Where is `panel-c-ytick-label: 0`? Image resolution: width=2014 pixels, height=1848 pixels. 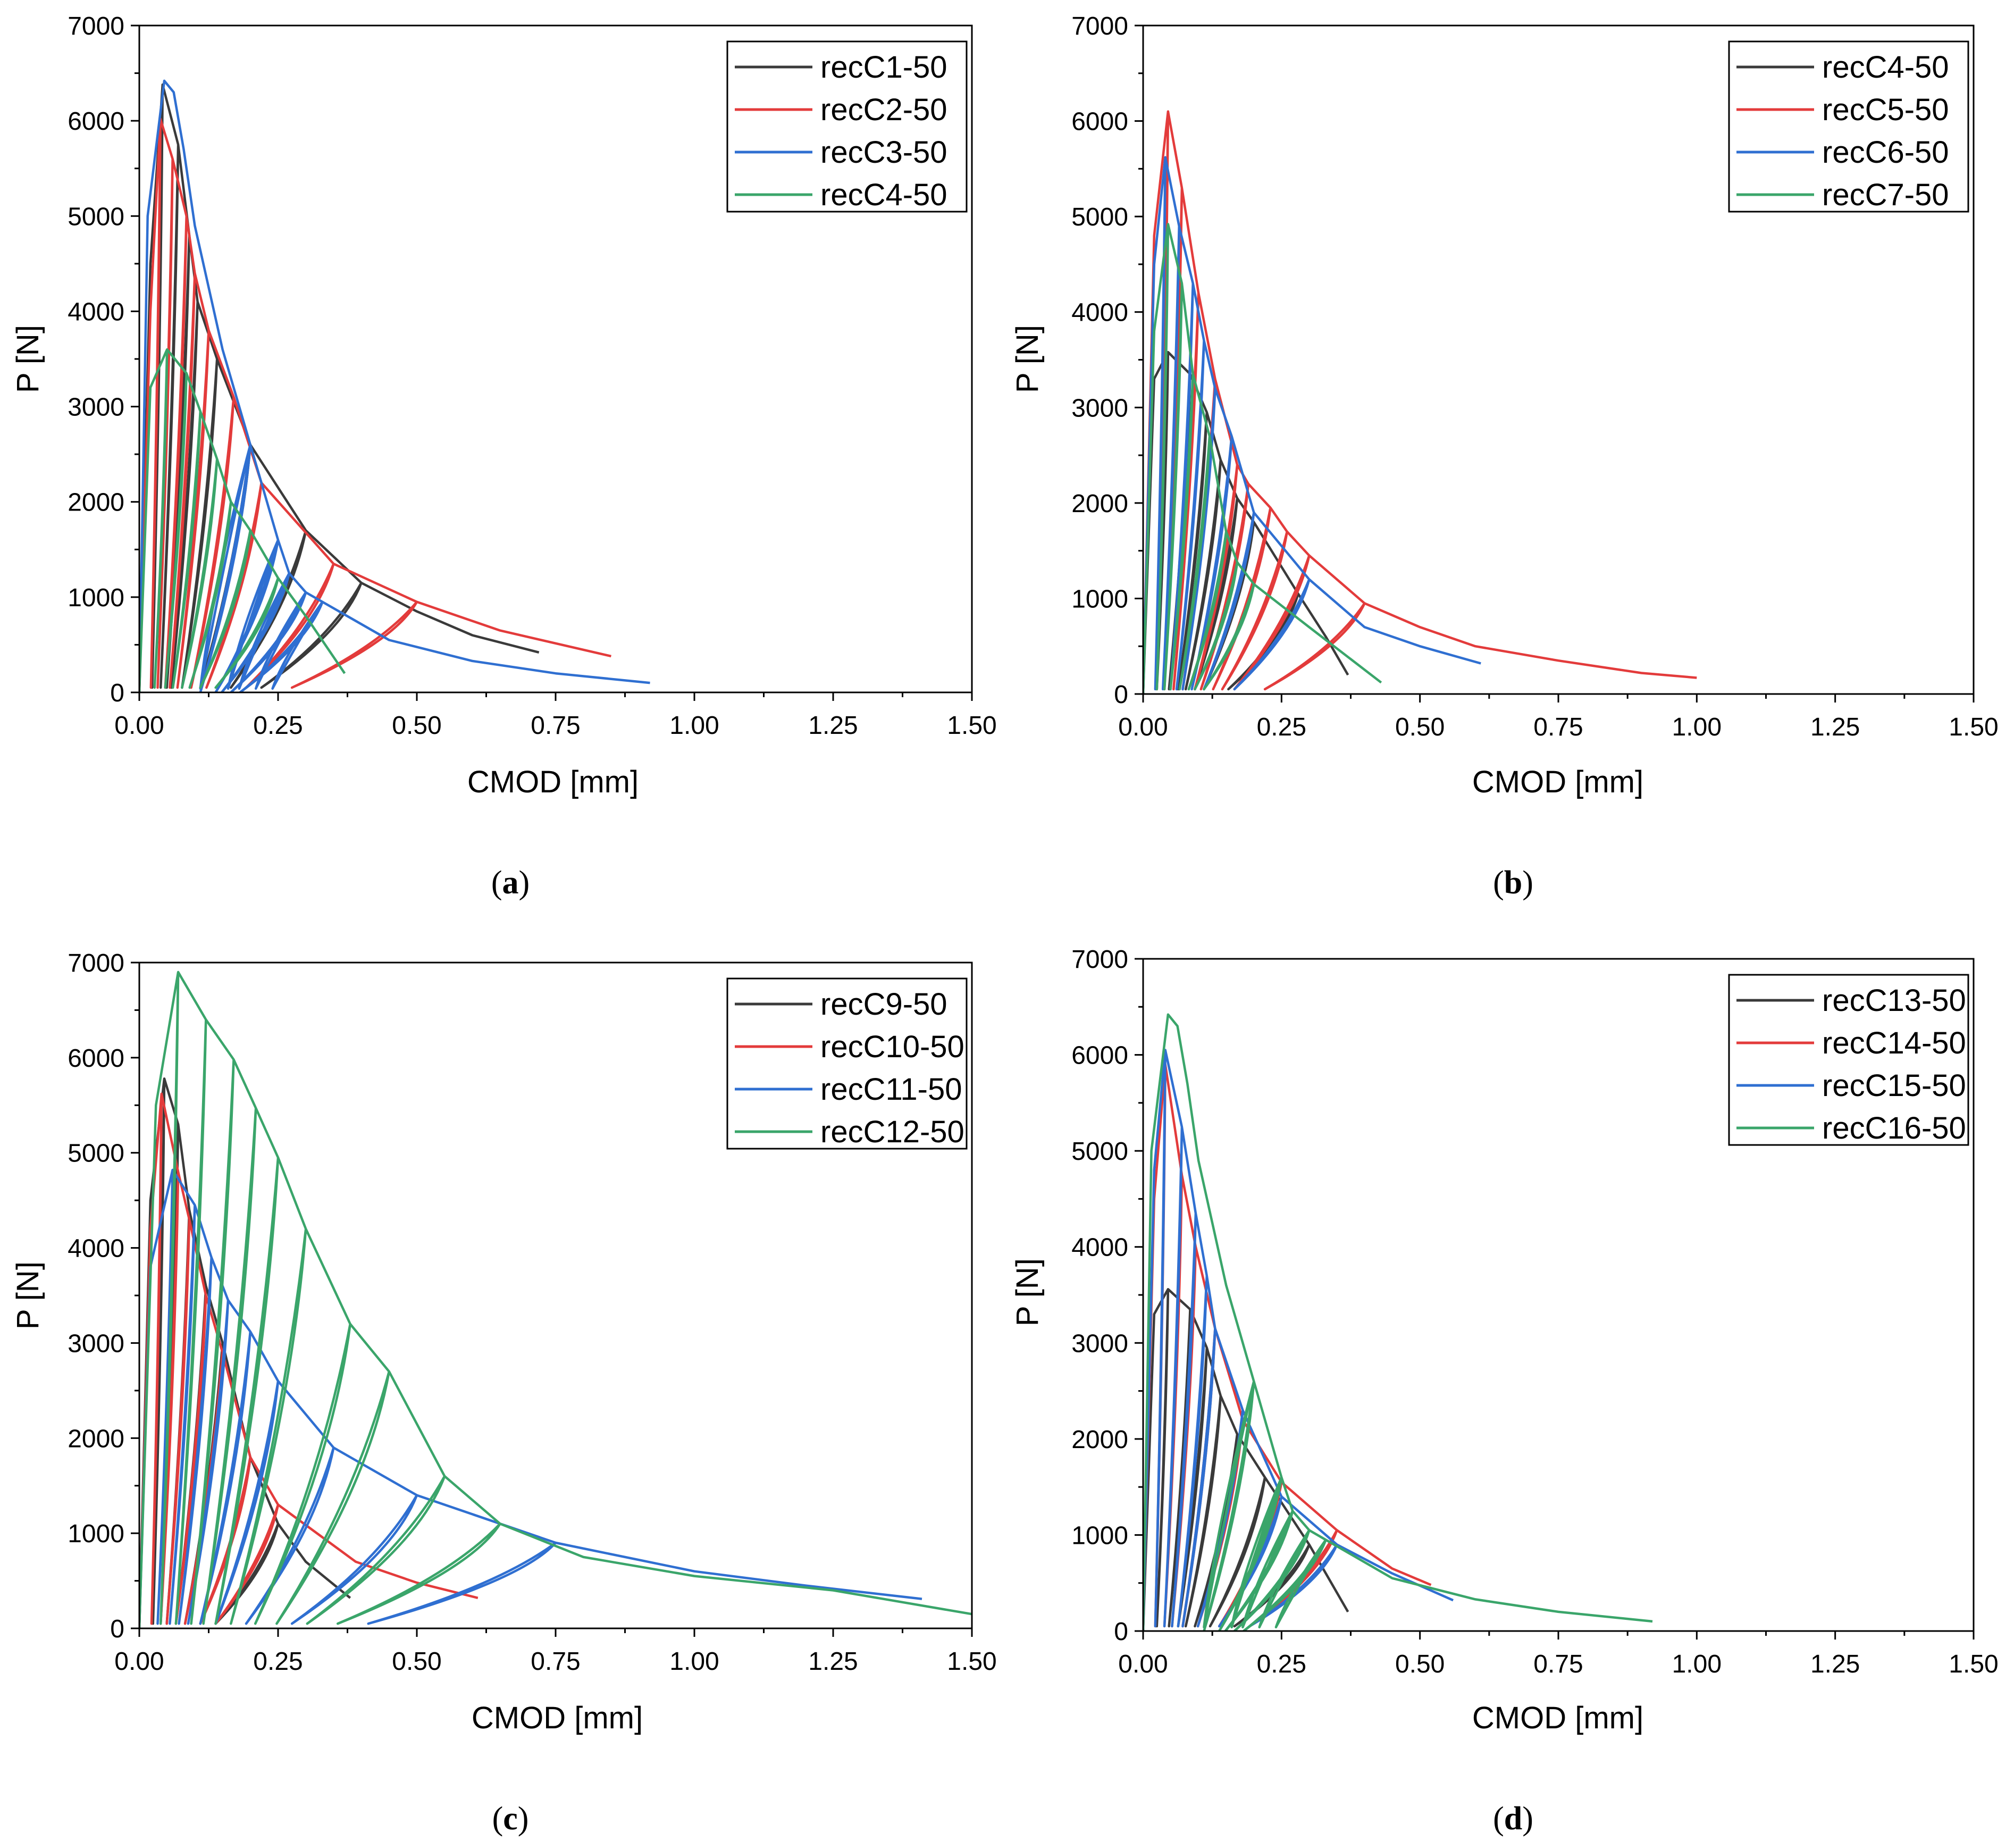 panel-c-ytick-label: 0 is located at coordinates (117, 1629).